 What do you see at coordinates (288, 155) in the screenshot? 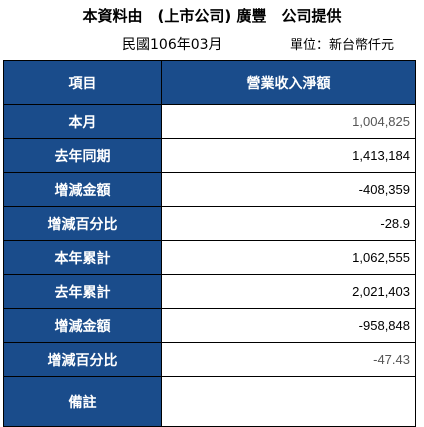
I see `row-value: 1,413,184` at bounding box center [288, 155].